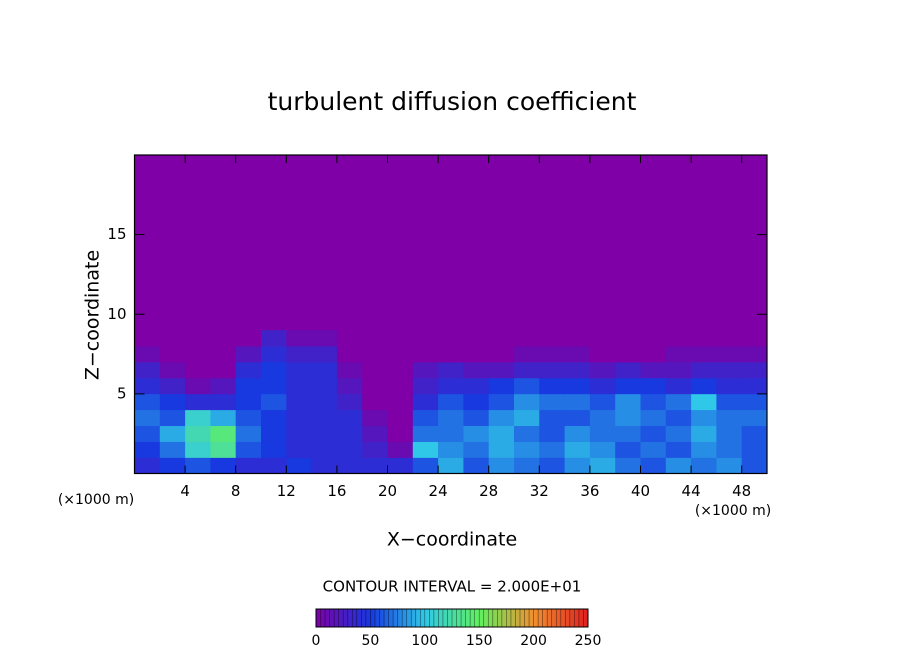 The height and width of the screenshot is (654, 904). What do you see at coordinates (589, 491) in the screenshot?
I see `x-tick-label: 36` at bounding box center [589, 491].